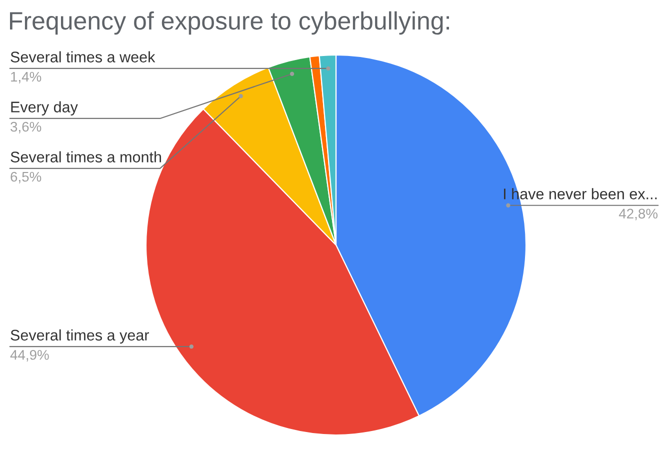 The image size is (663, 453). Describe the element at coordinates (229, 23) in the screenshot. I see `chart-title: Frequency of exposure to cyberbullying:` at that location.